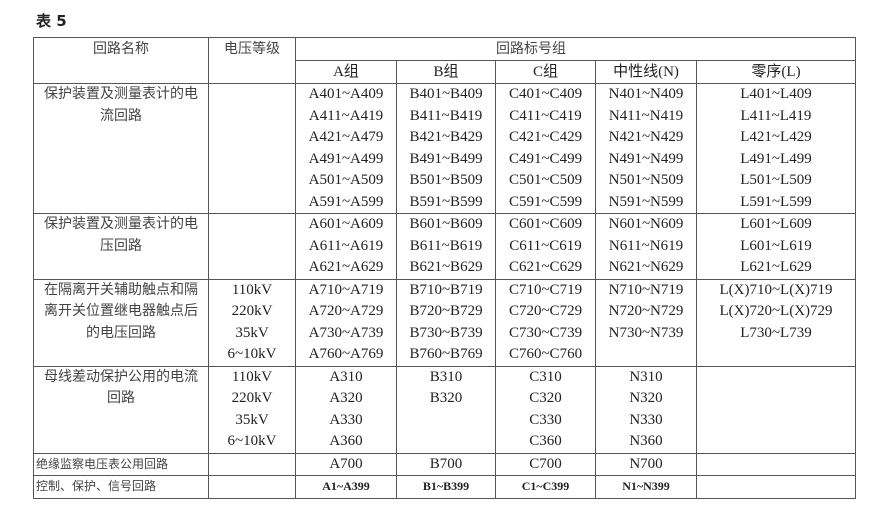 Image resolution: width=876 pixels, height=523 pixels. I want to click on header-zero-sequence: 零序(L), so click(776, 72).